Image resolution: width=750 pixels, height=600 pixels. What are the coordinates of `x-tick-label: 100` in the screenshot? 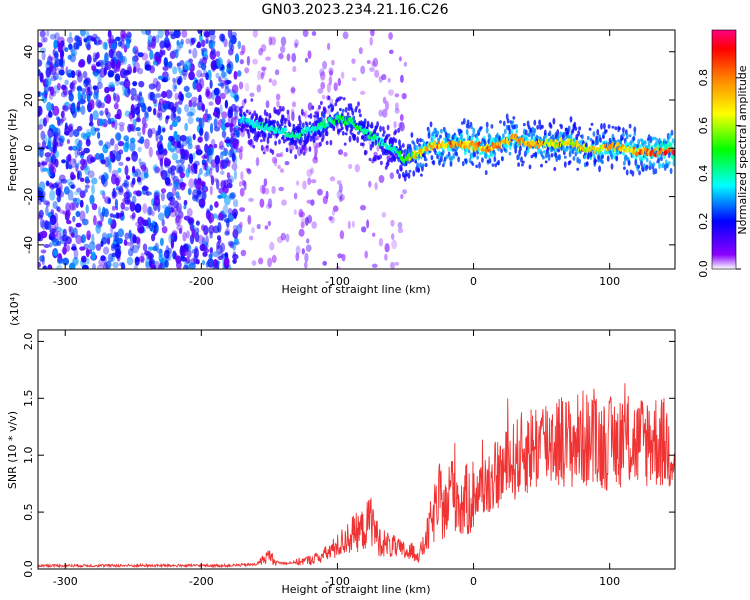 It's located at (609, 581).